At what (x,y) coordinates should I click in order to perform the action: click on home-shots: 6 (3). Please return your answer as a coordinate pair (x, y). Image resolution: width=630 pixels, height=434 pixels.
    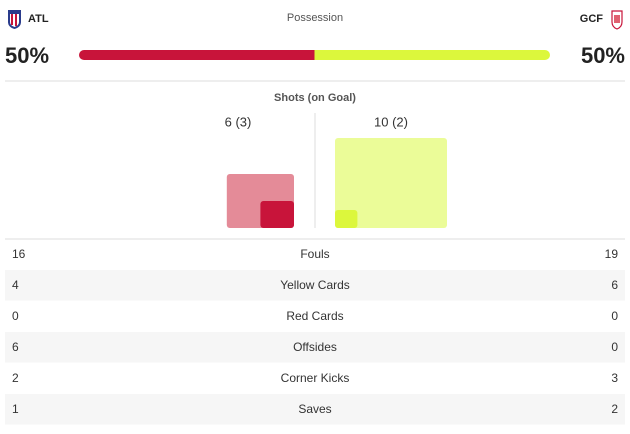
    Looking at the image, I should click on (238, 121).